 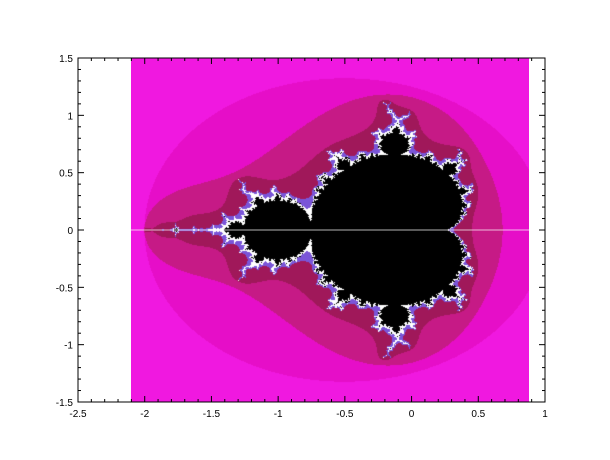 What do you see at coordinates (278, 414) in the screenshot?
I see `x-tick-label: -1` at bounding box center [278, 414].